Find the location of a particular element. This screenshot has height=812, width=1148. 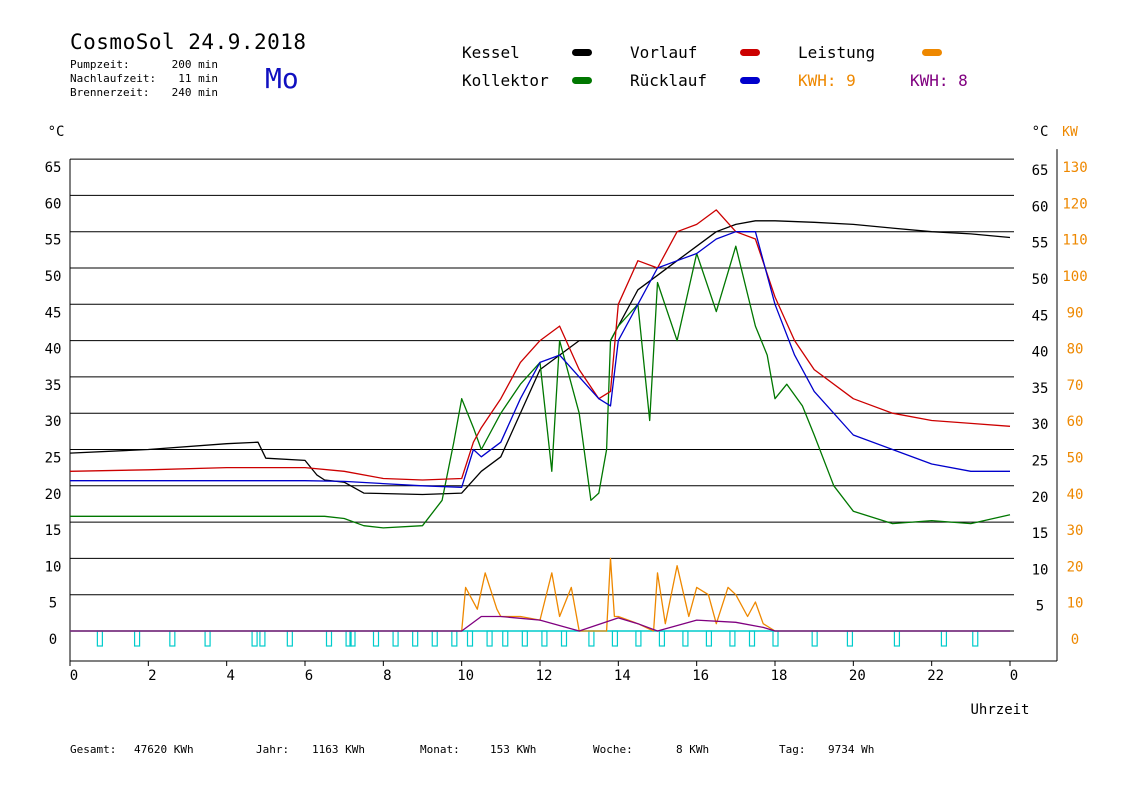

footer-woche-value: 8 KWh is located at coordinates (693, 749).